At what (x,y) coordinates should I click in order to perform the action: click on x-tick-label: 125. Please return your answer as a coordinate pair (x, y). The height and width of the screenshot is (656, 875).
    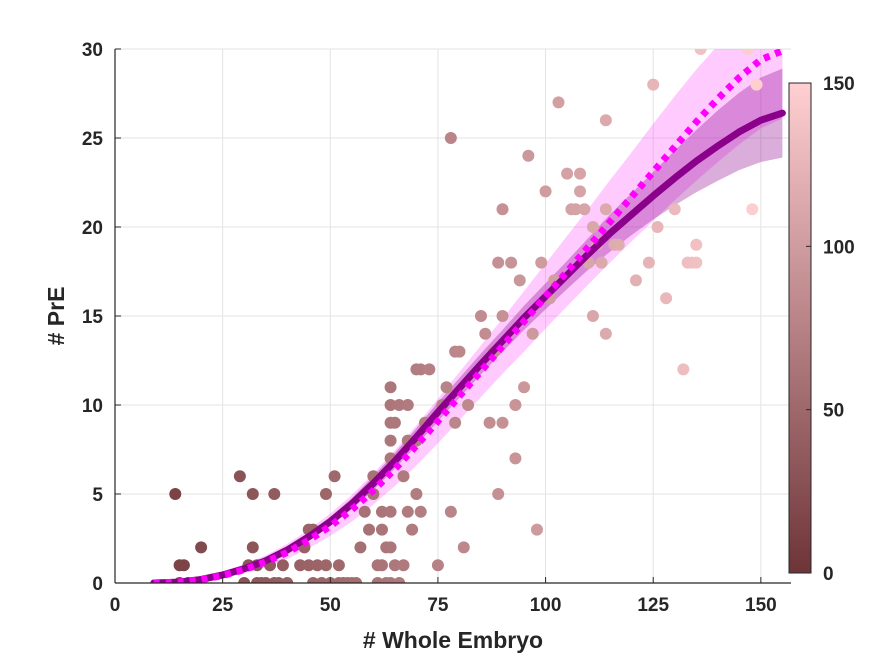
    Looking at the image, I should click on (653, 605).